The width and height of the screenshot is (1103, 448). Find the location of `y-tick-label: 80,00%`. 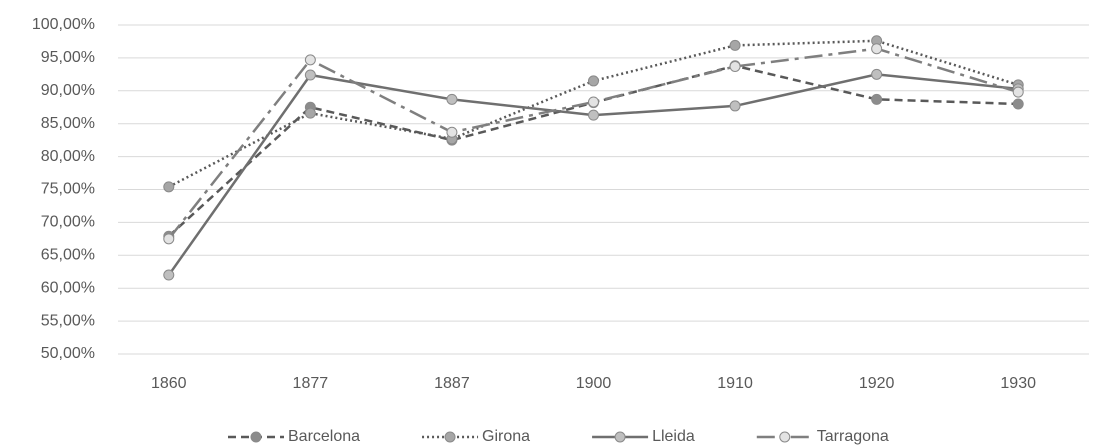

y-tick-label: 80,00% is located at coordinates (68, 156).